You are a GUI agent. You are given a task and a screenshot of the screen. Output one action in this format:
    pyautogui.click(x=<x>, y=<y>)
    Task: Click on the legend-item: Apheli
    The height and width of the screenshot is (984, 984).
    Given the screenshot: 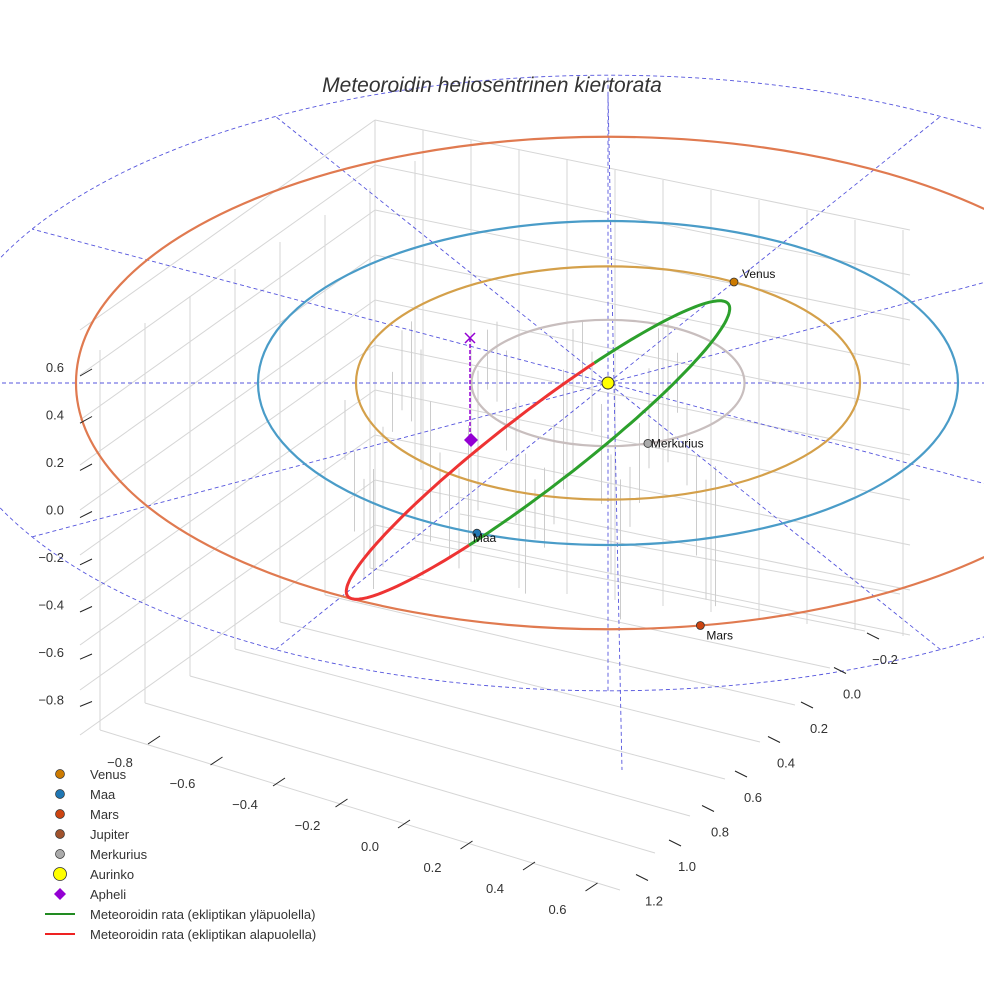 What is the action you would take?
    pyautogui.click(x=177, y=894)
    